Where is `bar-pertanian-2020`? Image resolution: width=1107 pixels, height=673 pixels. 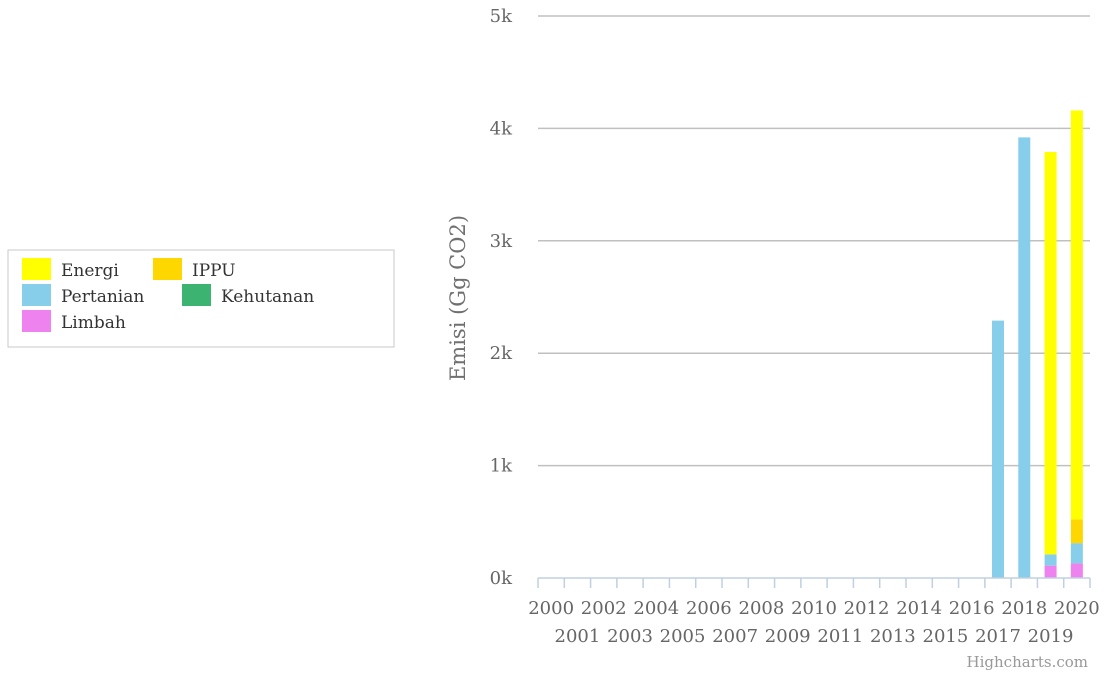 bar-pertanian-2020 is located at coordinates (1076, 553).